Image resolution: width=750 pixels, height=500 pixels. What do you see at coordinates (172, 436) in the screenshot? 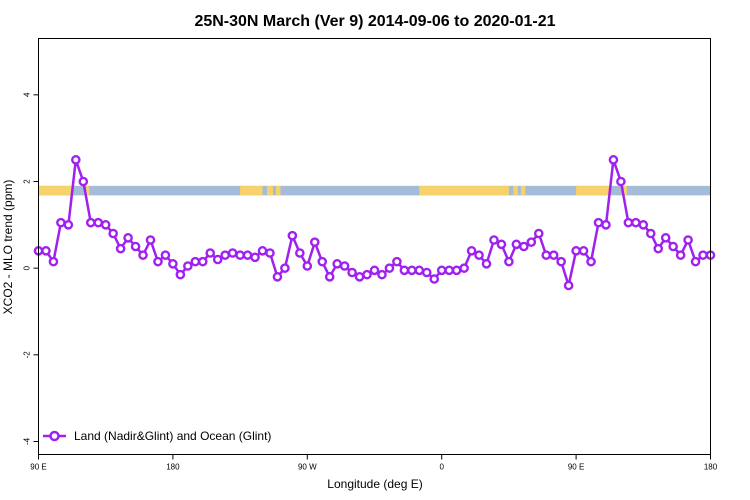
I see `legend-label: Land (Nadir&Glint) and Ocean (Glint)` at bounding box center [172, 436].